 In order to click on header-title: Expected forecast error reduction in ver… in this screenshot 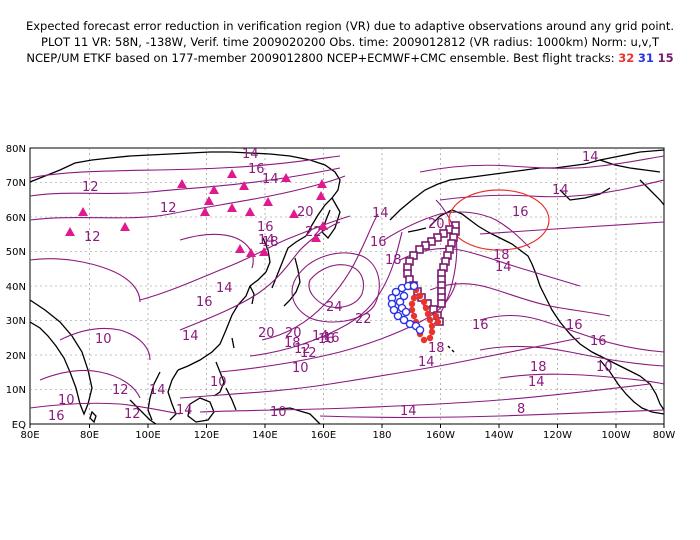, I will do `click(350, 26)`.